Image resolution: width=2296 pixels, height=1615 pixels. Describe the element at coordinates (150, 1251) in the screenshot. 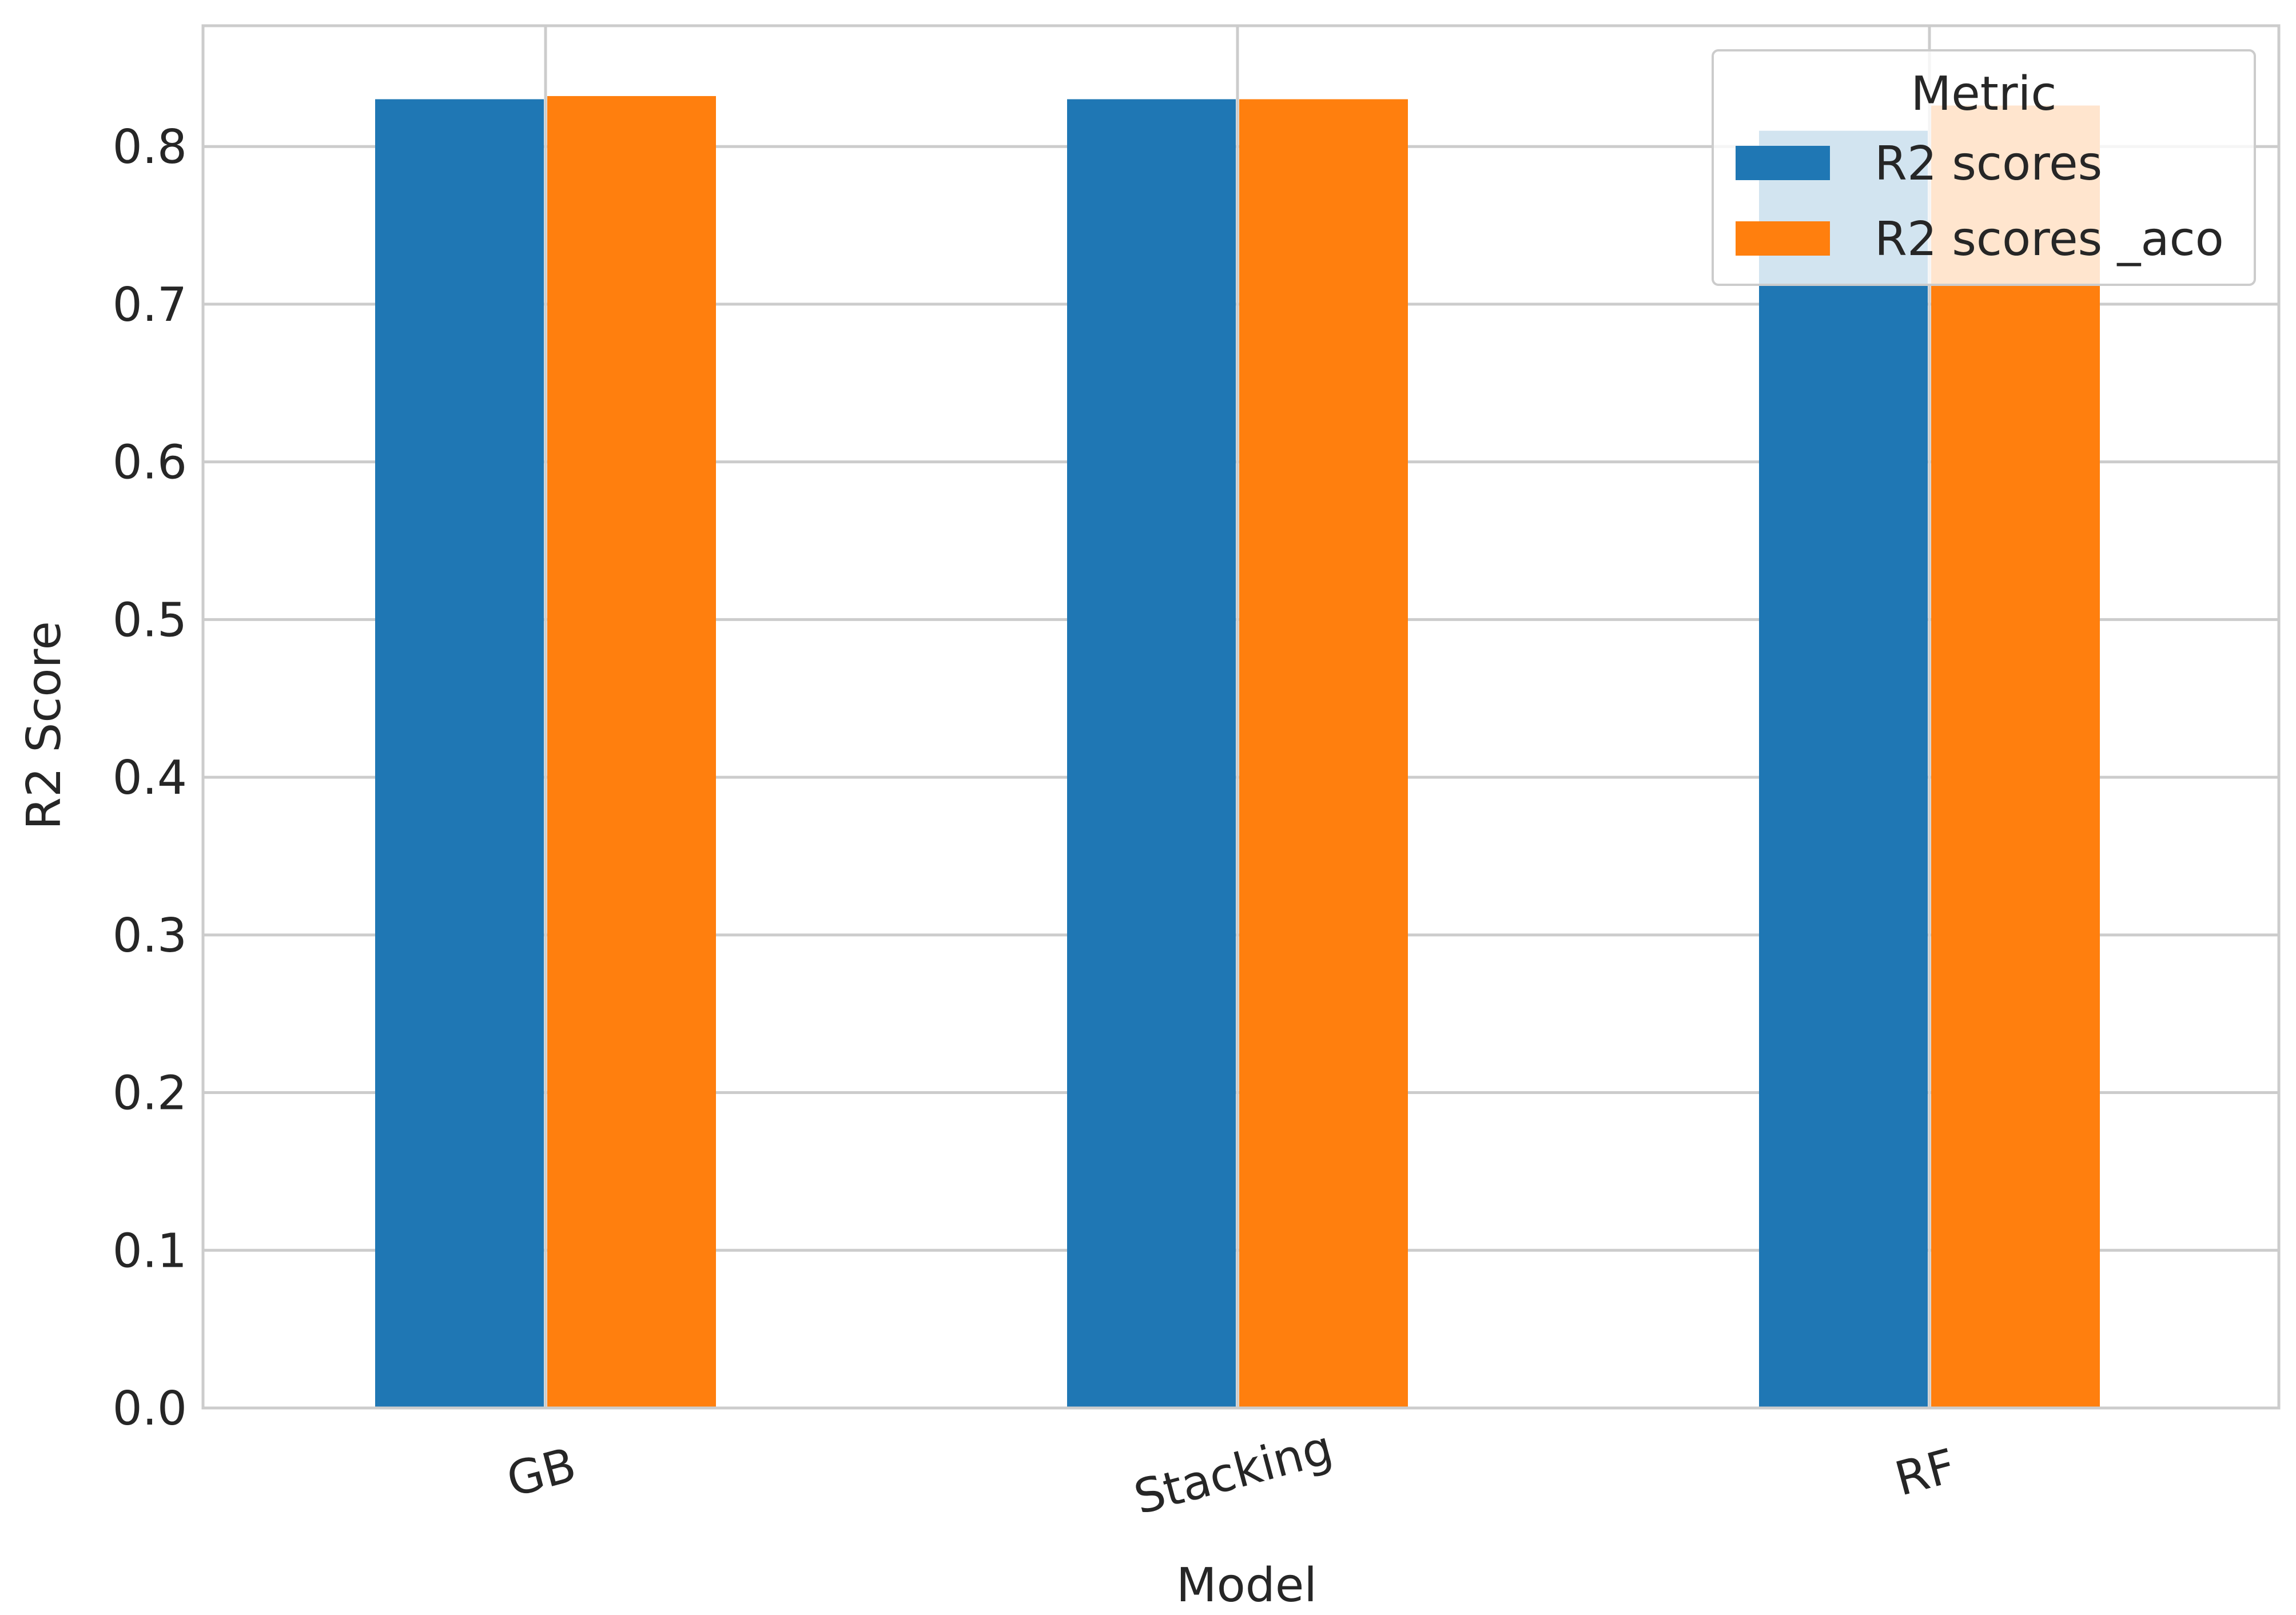

I see `y-tick-label: 0.1` at that location.